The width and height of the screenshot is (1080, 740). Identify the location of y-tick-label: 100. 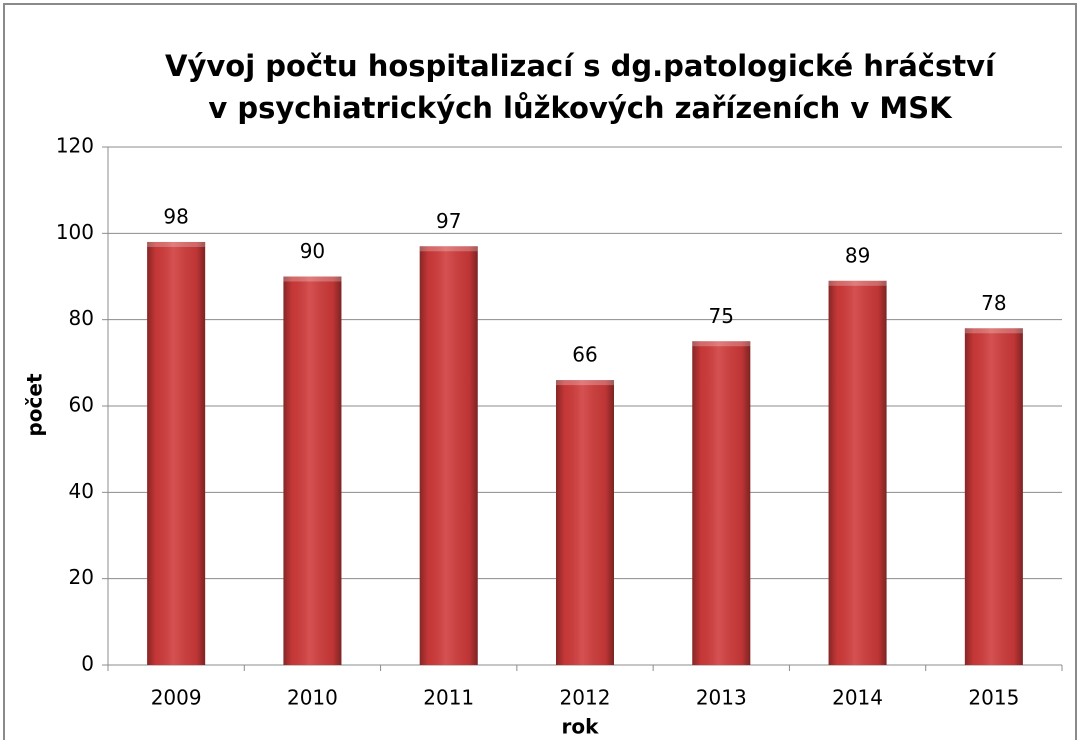
(75, 232).